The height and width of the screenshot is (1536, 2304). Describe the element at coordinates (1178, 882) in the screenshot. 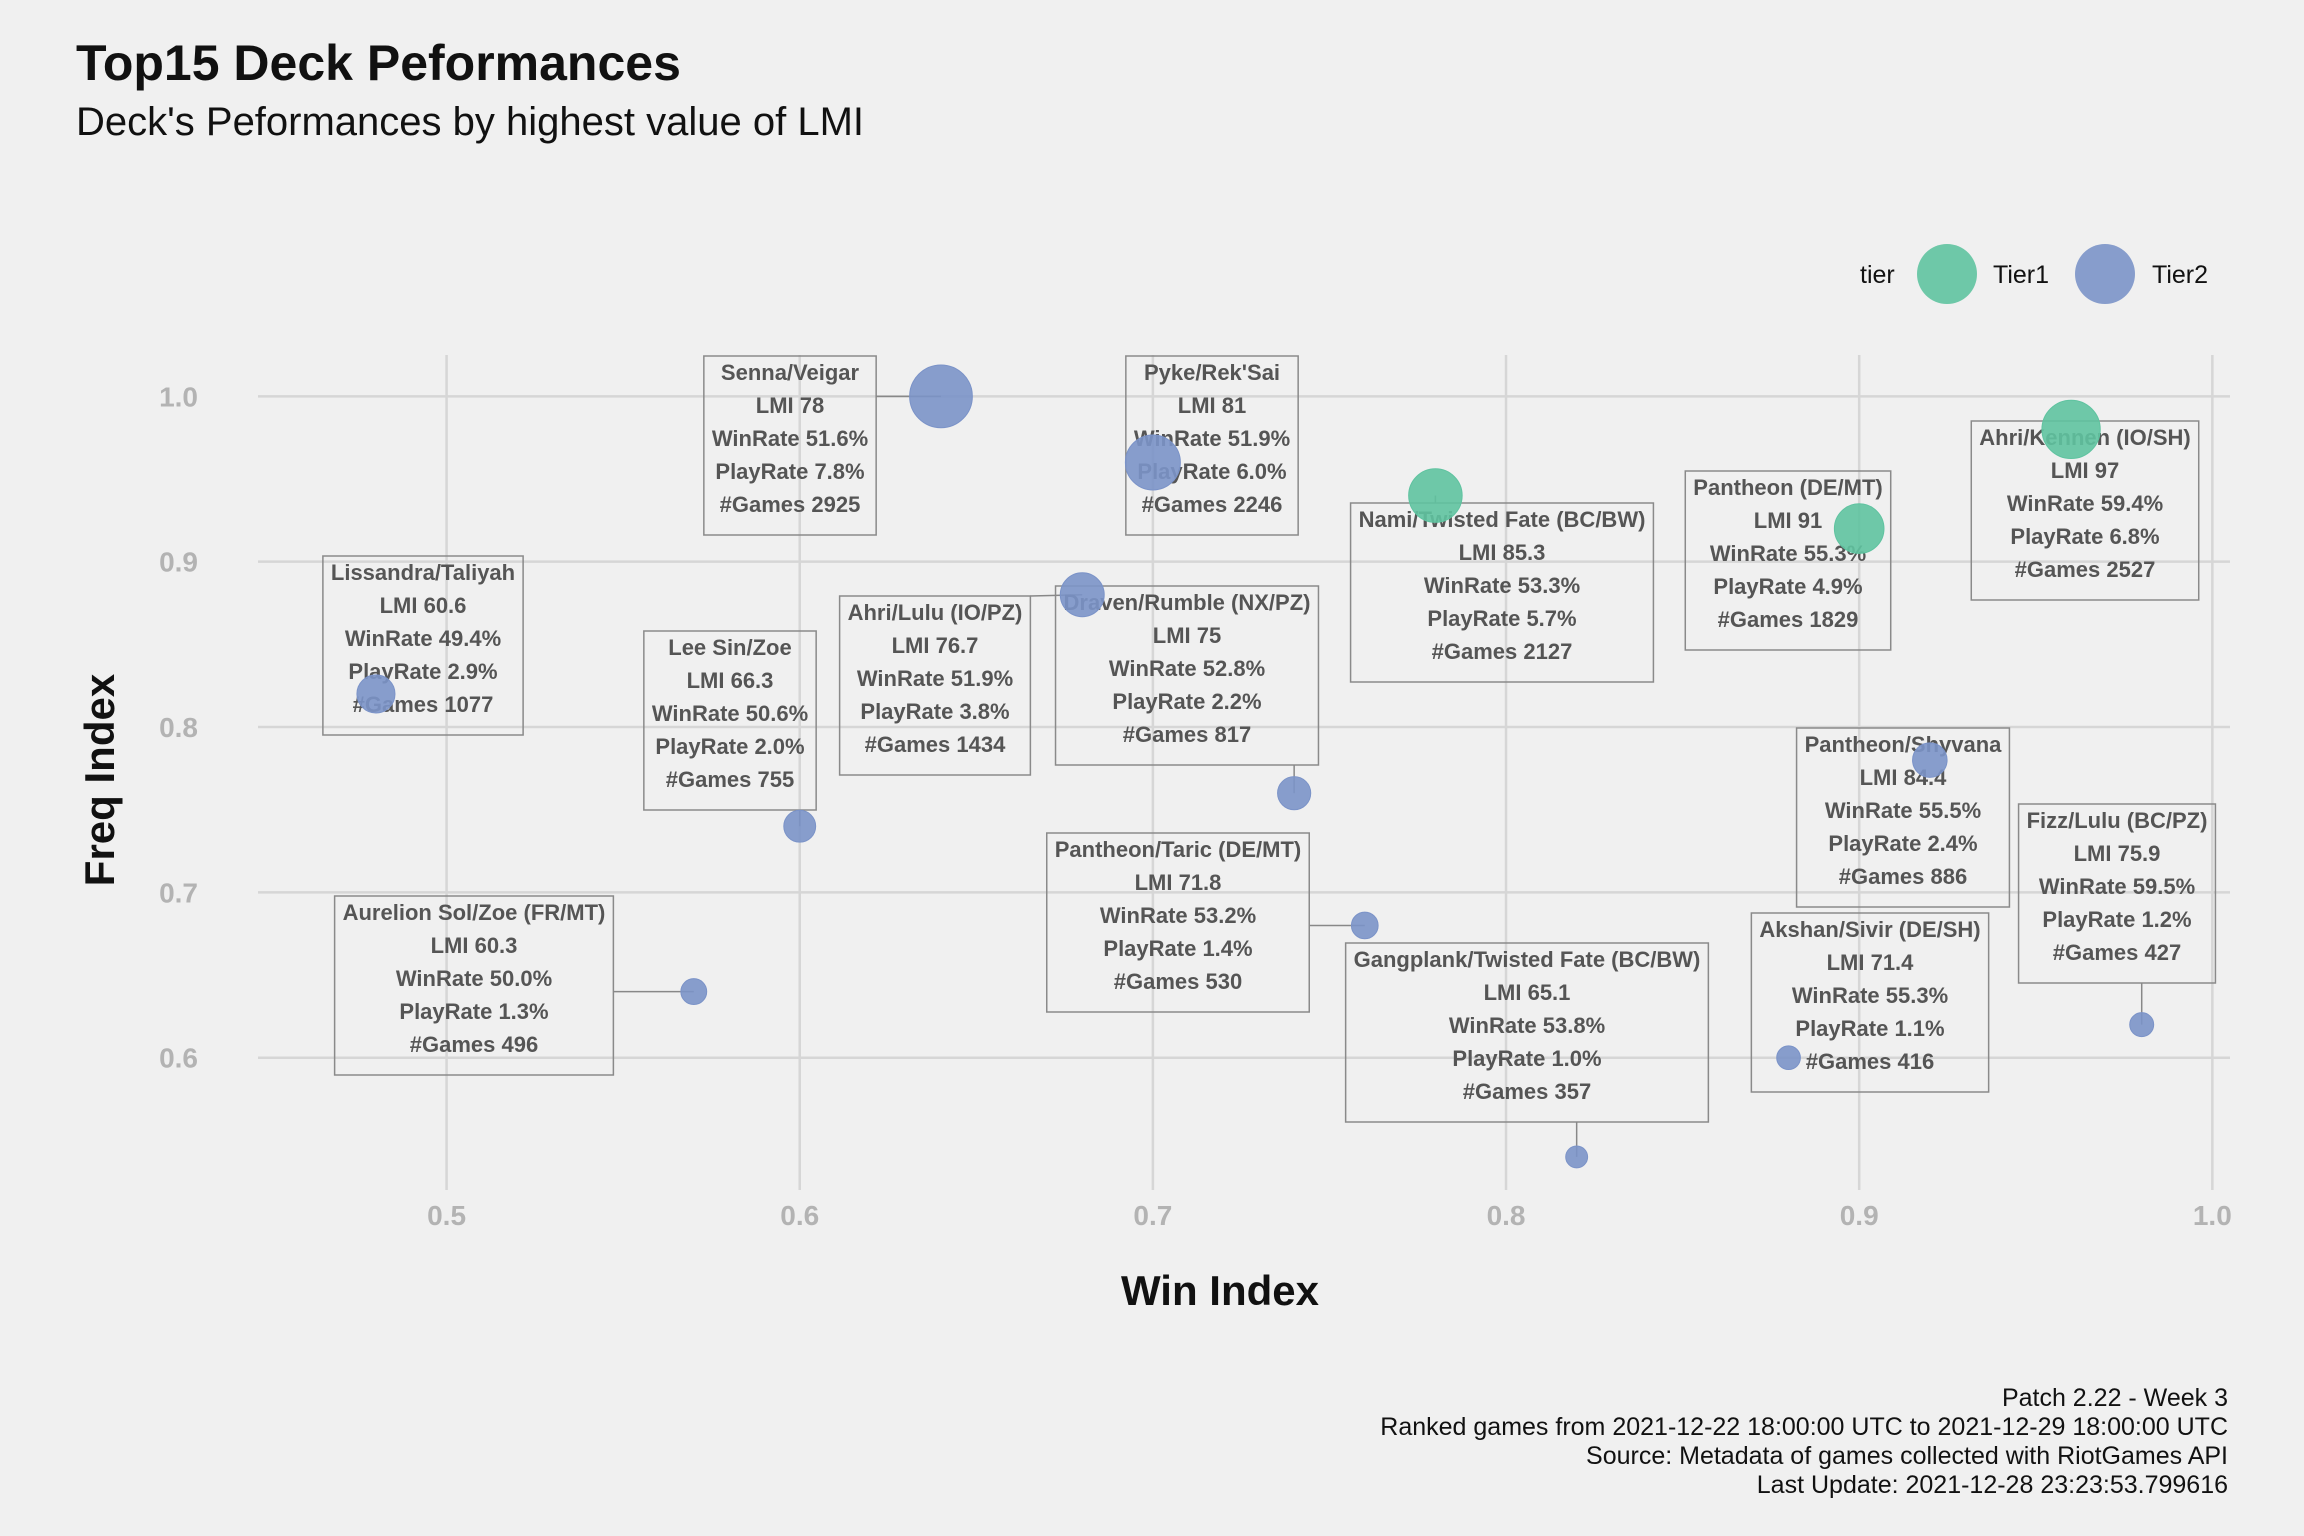

I see `point-label-line: LMI 71.8` at that location.